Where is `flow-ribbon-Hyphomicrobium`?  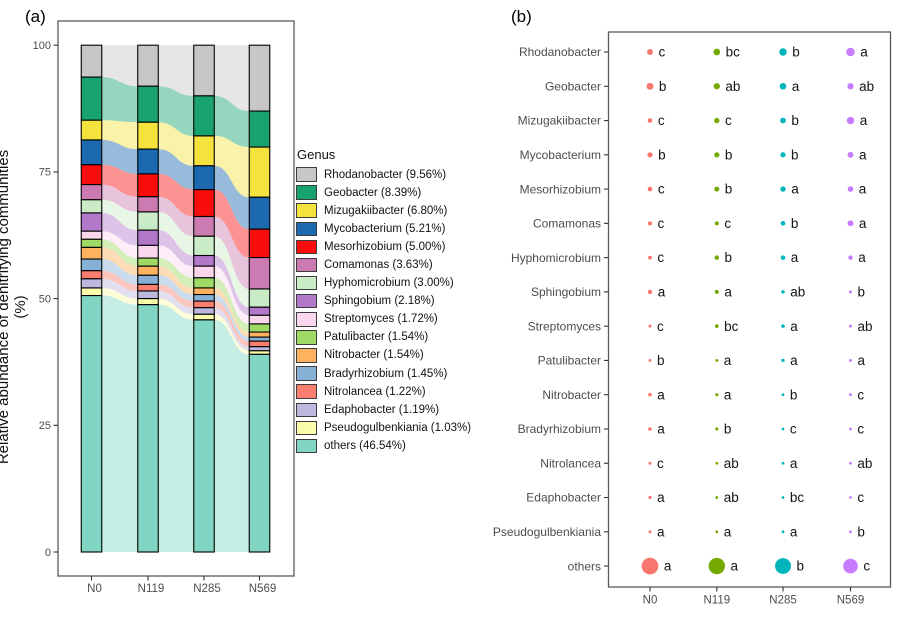
flow-ribbon-Hyphomicrobium is located at coordinates (176, 233).